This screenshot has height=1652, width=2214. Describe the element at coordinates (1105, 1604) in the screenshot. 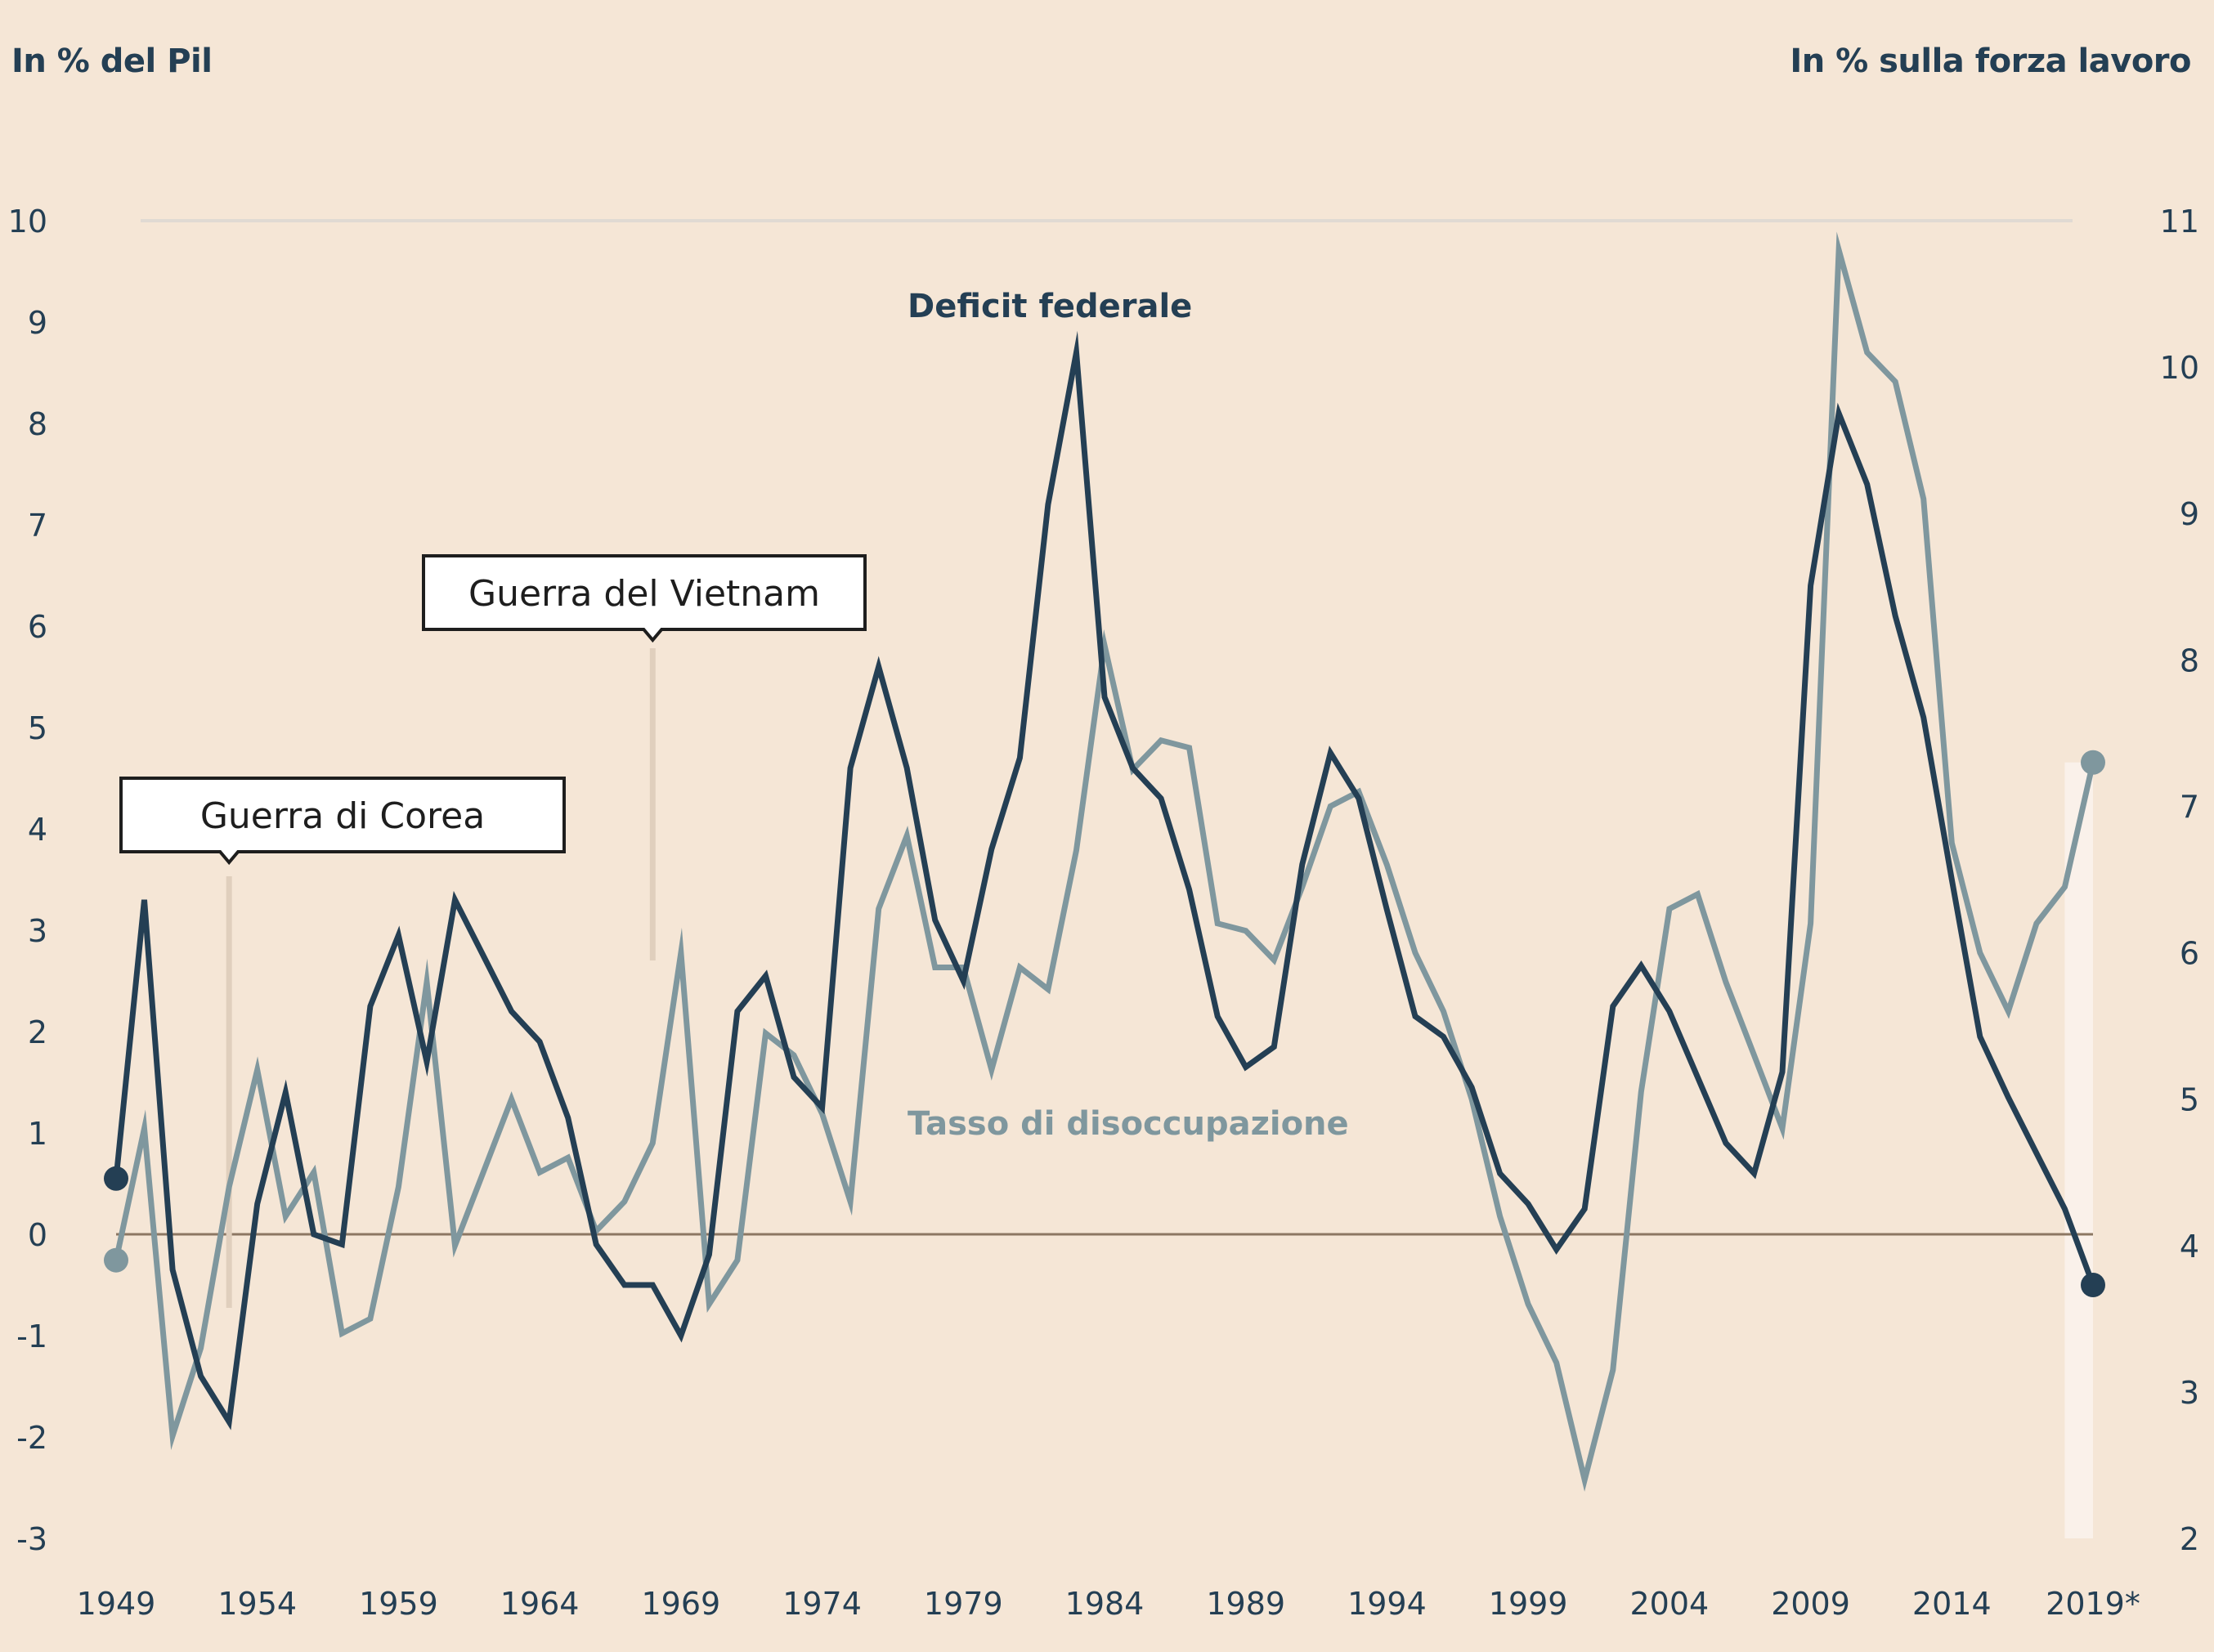

I see `x-axis-tick: 1984` at that location.